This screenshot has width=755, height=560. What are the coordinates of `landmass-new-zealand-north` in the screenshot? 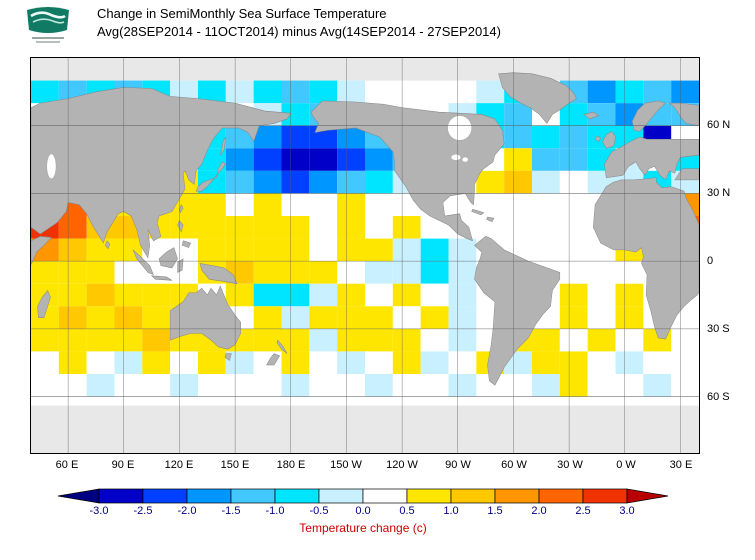 It's located at (282, 346).